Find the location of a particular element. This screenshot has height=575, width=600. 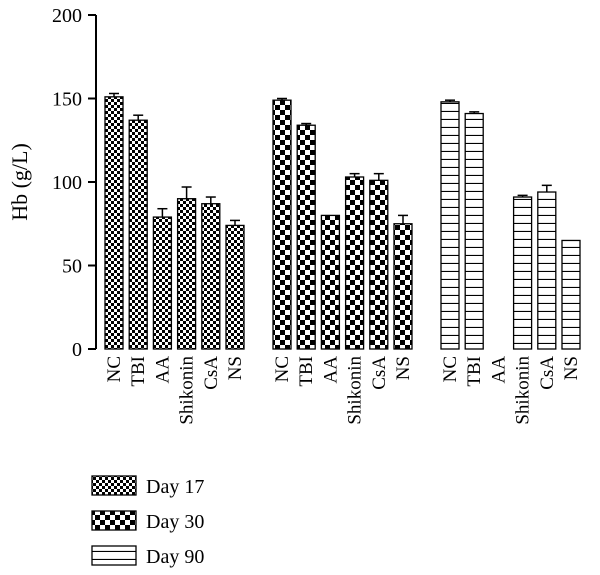

y-tick-label: 200 is located at coordinates (67, 16).